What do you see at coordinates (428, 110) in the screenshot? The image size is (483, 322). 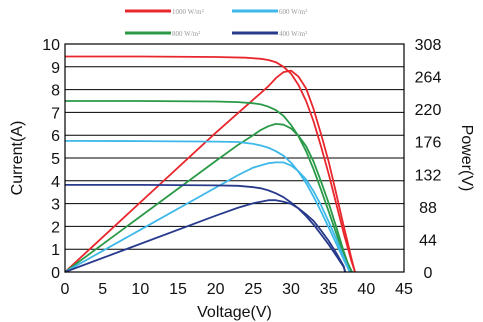 I see `y-right-tick-label: 220` at bounding box center [428, 110].